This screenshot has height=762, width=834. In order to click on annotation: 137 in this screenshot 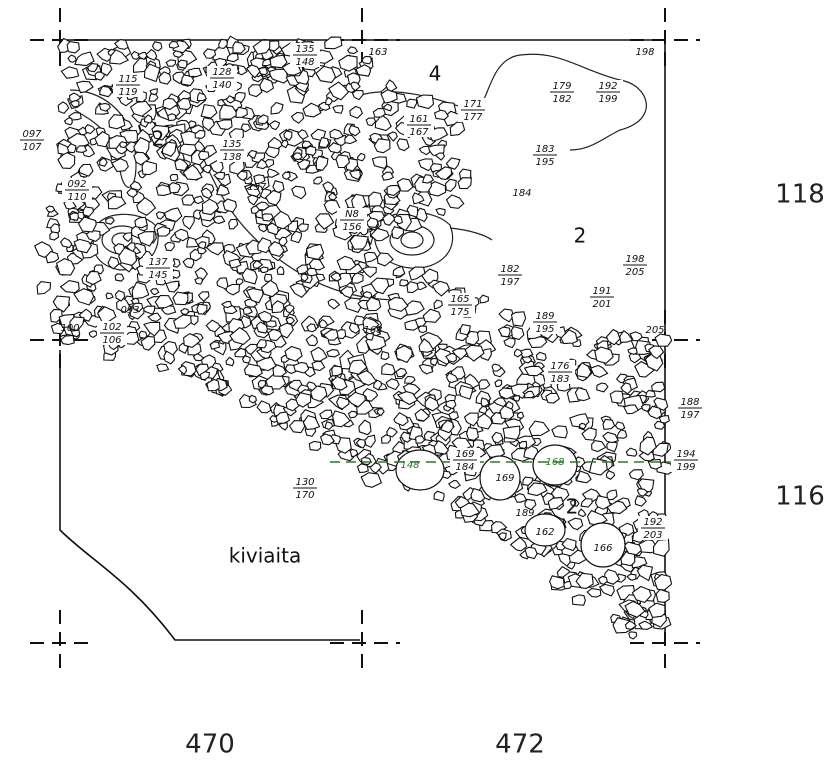, I will do `click(257, 187)`.